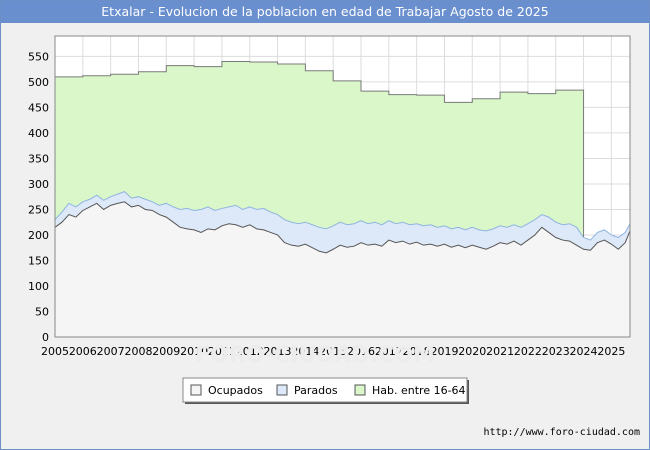 This screenshot has height=450, width=650. I want to click on x-tick-label-2014: 2014, so click(305, 351).